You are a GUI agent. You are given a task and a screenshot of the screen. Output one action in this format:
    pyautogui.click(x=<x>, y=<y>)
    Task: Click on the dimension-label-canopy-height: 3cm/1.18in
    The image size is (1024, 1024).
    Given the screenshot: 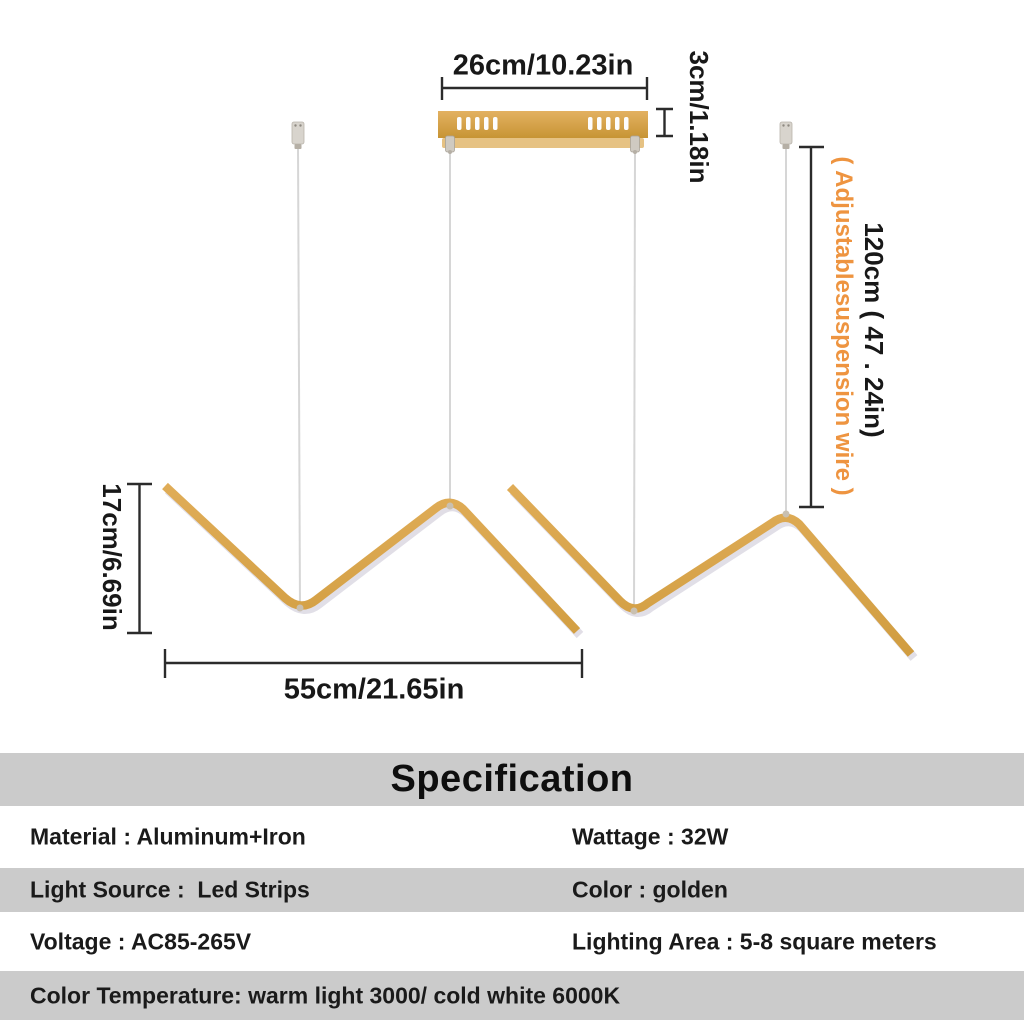 What is the action you would take?
    pyautogui.click(x=699, y=117)
    